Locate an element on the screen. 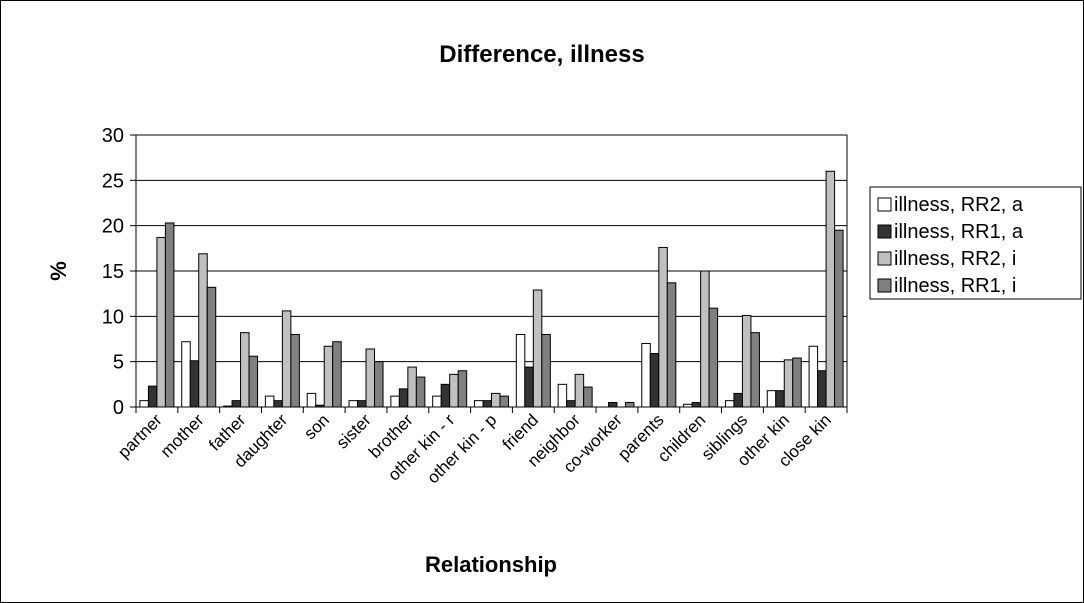 The image size is (1084, 603). y-tick-label: 30 is located at coordinates (113, 136).